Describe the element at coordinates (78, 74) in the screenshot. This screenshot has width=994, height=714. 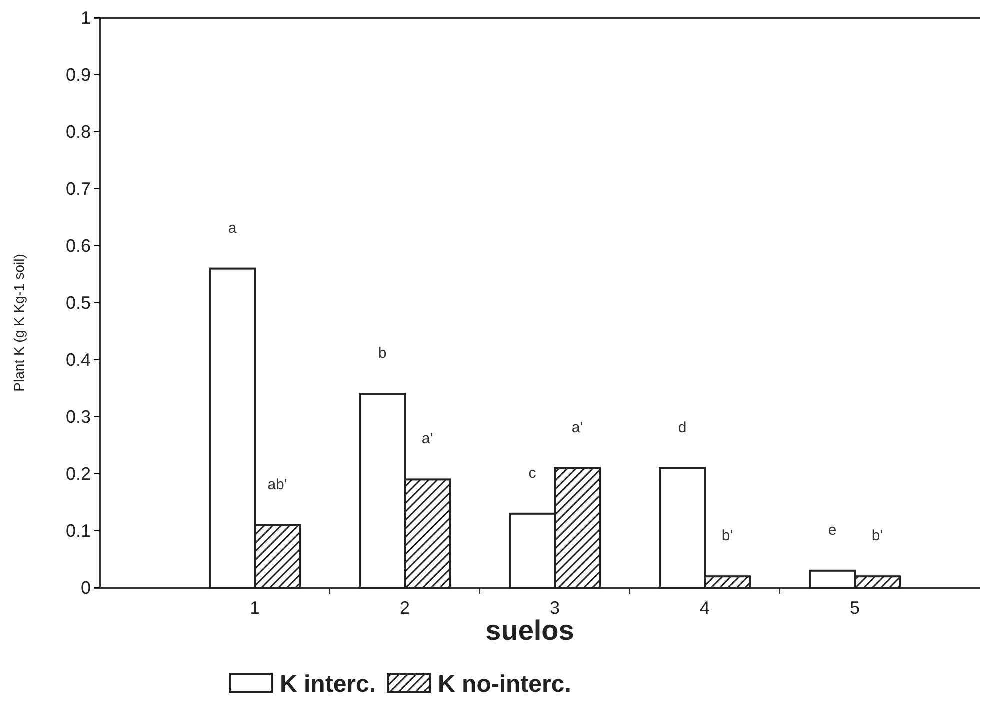
I see `y-tick-label: 0.9` at that location.